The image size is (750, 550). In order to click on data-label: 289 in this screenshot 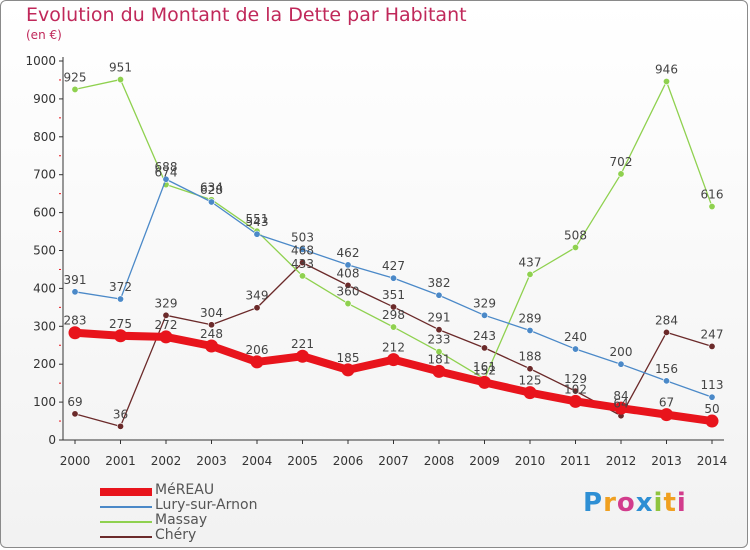, I will do `click(530, 318)`.